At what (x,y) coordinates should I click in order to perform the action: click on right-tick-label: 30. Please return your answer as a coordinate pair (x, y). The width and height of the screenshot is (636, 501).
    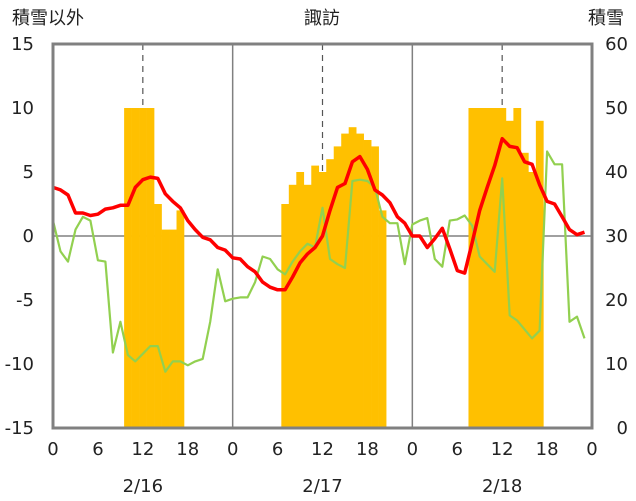
    Looking at the image, I should click on (616, 236).